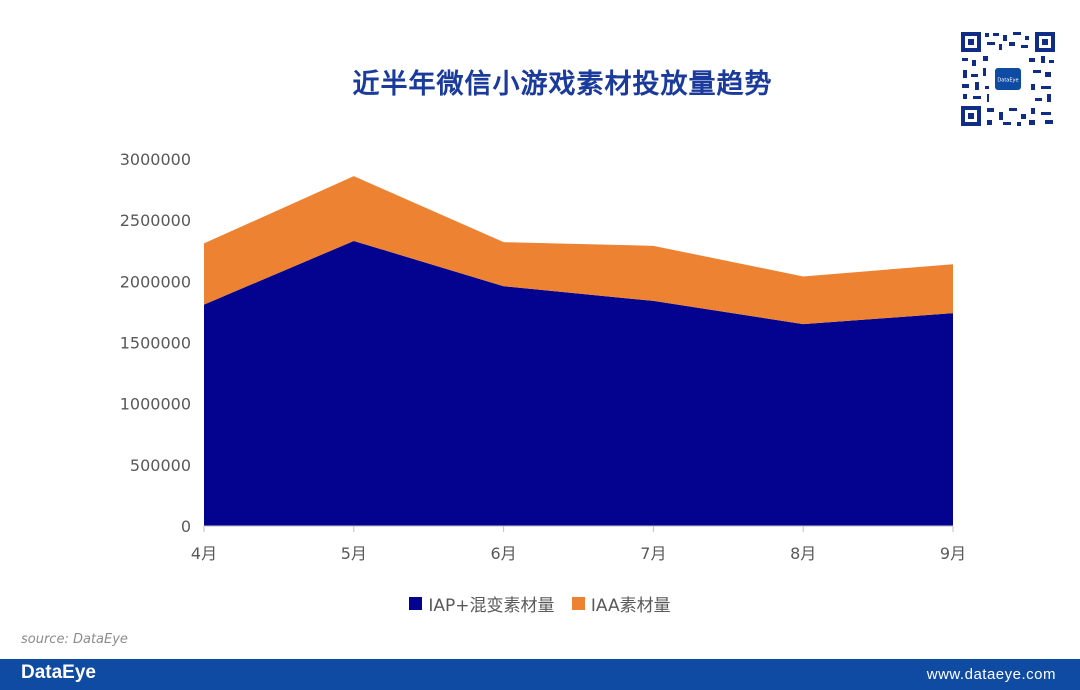 This screenshot has height=690, width=1080. What do you see at coordinates (578, 603) in the screenshot?
I see `legend-swatch-iaa` at bounding box center [578, 603].